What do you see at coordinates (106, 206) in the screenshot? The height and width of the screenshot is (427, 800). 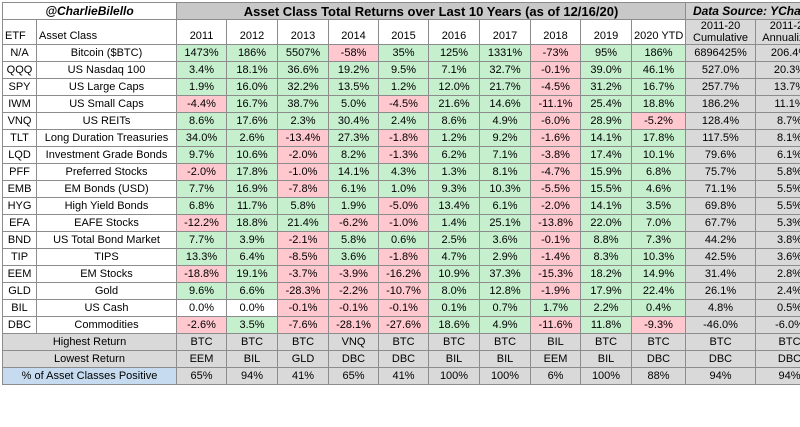 I see `asset-class-name: High Yield Bonds` at bounding box center [106, 206].